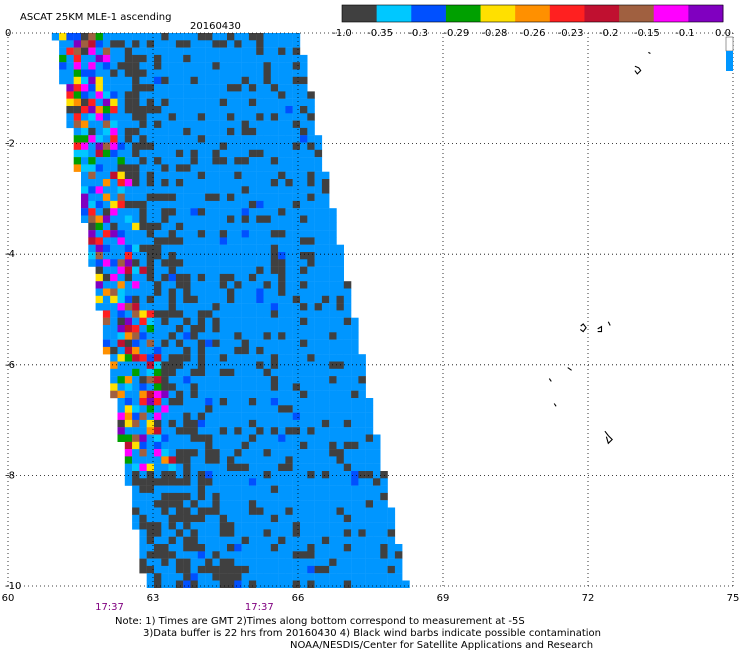  What do you see at coordinates (608, 437) in the screenshot?
I see `island-outline` at bounding box center [608, 437].